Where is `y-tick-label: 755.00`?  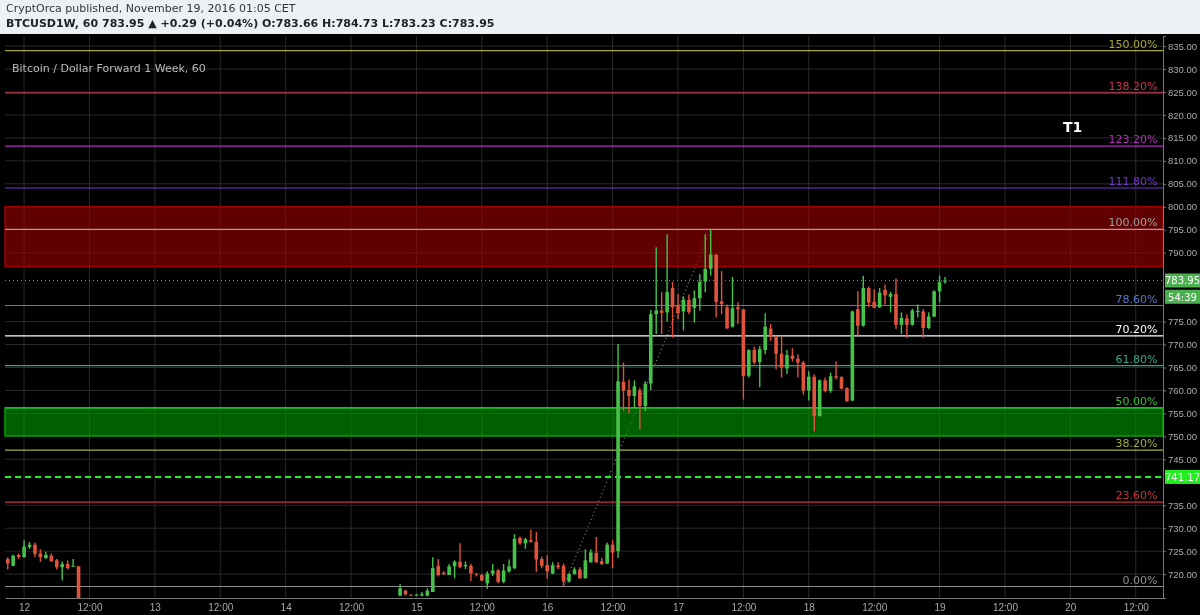 y-tick-label: 755.00 is located at coordinates (1183, 413).